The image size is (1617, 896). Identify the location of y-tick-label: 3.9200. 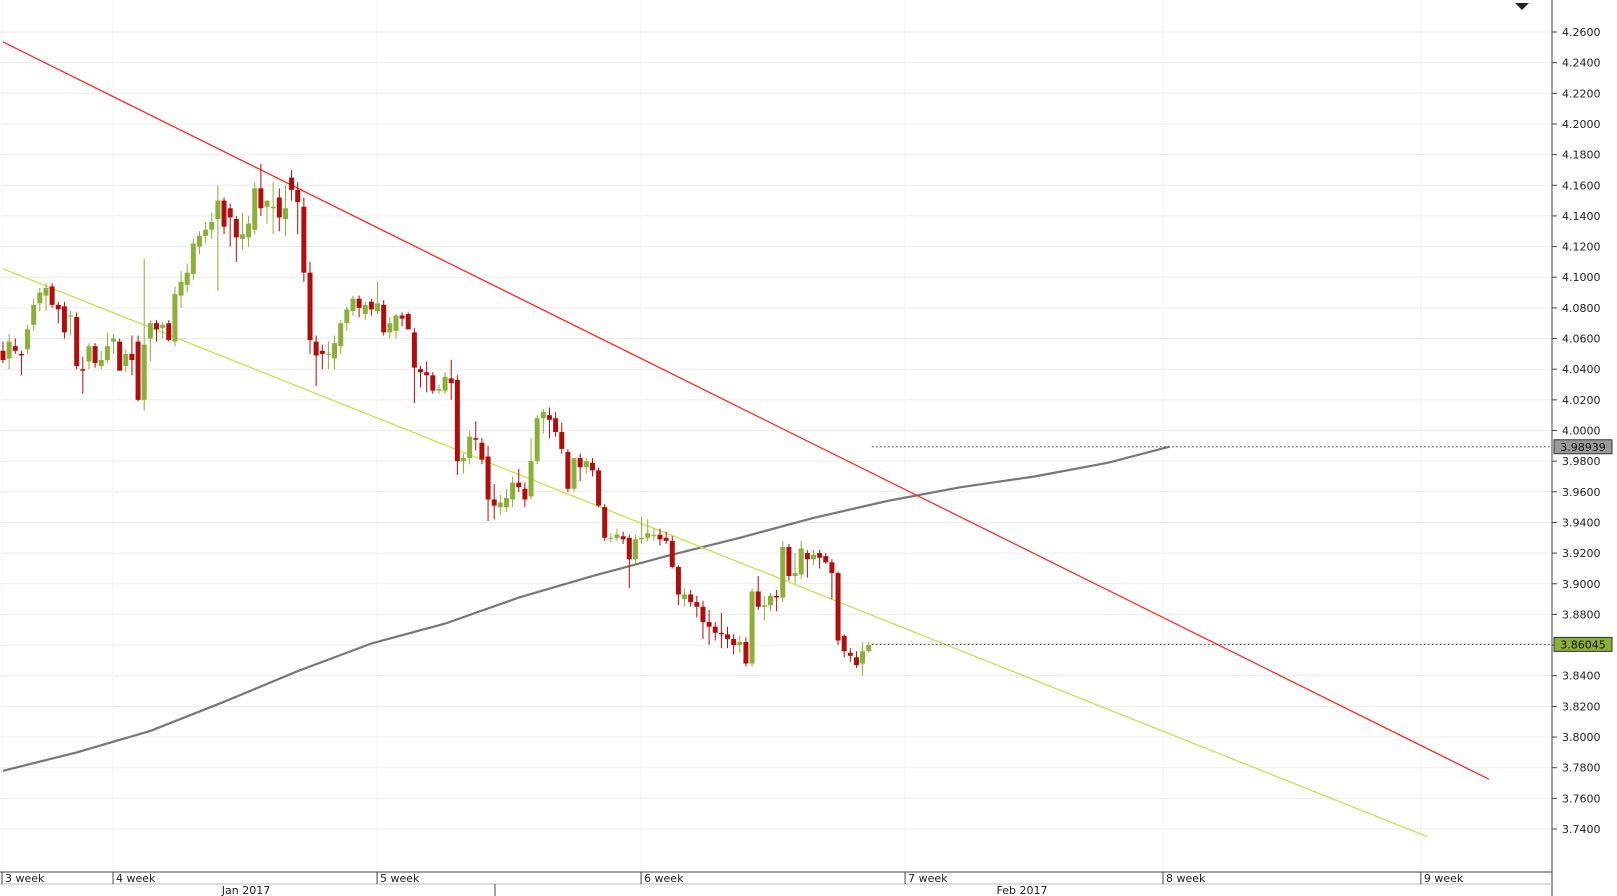
(1581, 553).